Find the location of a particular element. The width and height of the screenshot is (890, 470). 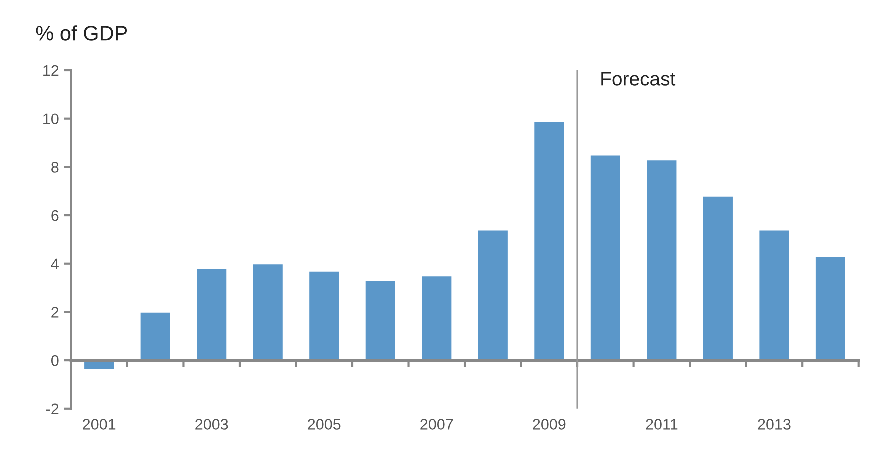

x-tick-label: 2001 is located at coordinates (99, 424).